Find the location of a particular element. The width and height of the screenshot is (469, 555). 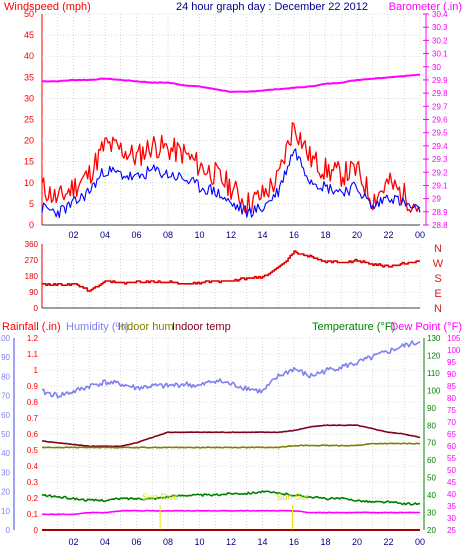

humidity-tick: 20 is located at coordinates (5, 492).